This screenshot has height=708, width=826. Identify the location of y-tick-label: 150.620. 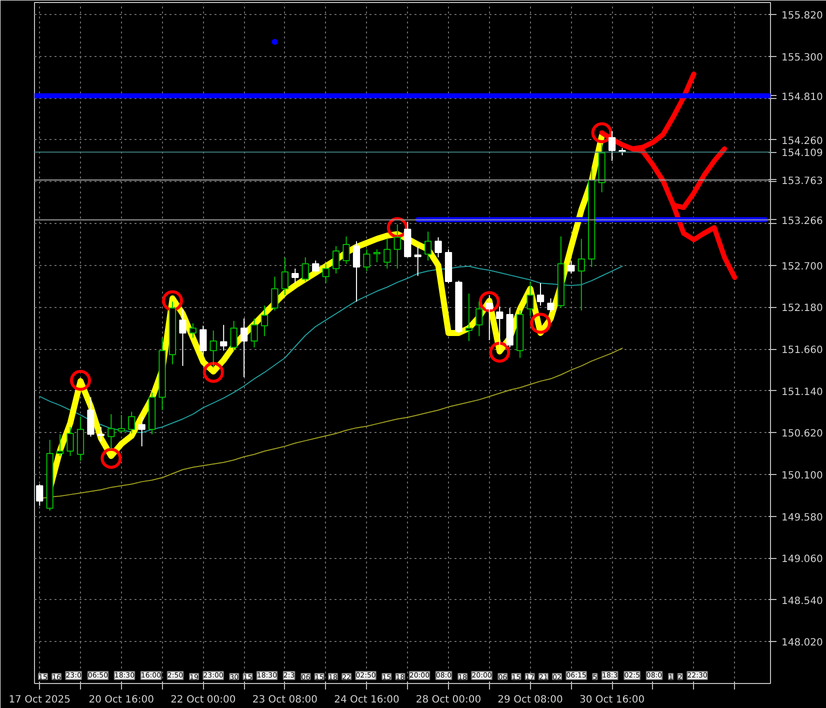
(802, 434).